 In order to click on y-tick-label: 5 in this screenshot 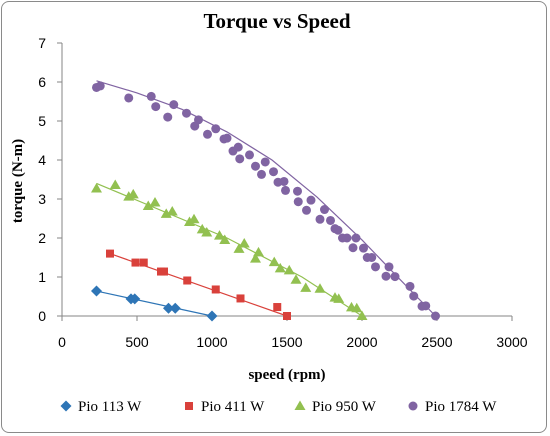, I will do `click(42, 121)`.